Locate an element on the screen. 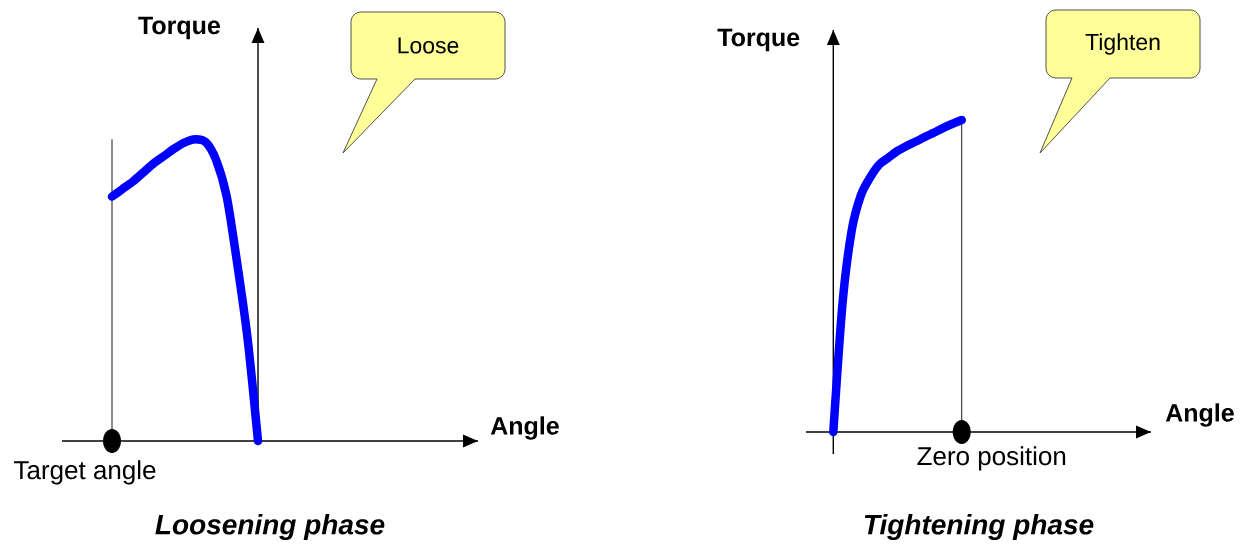 Image resolution: width=1249 pixels, height=544 pixels. text: Target angle is located at coordinates (85, 472).